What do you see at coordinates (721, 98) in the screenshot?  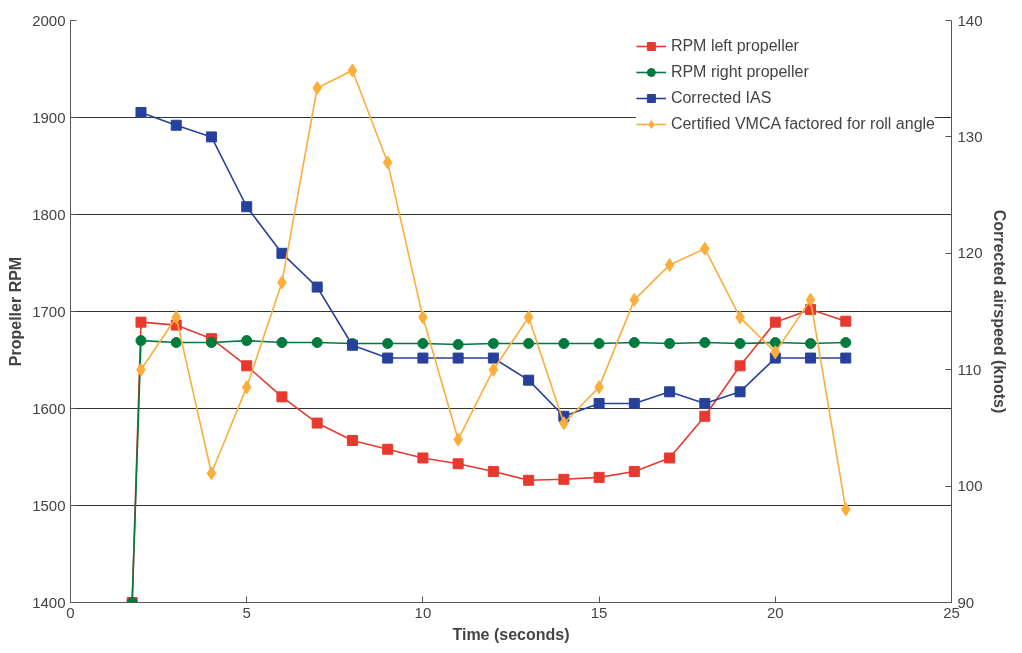 I see `legend-label: Corrected IAS` at bounding box center [721, 98].